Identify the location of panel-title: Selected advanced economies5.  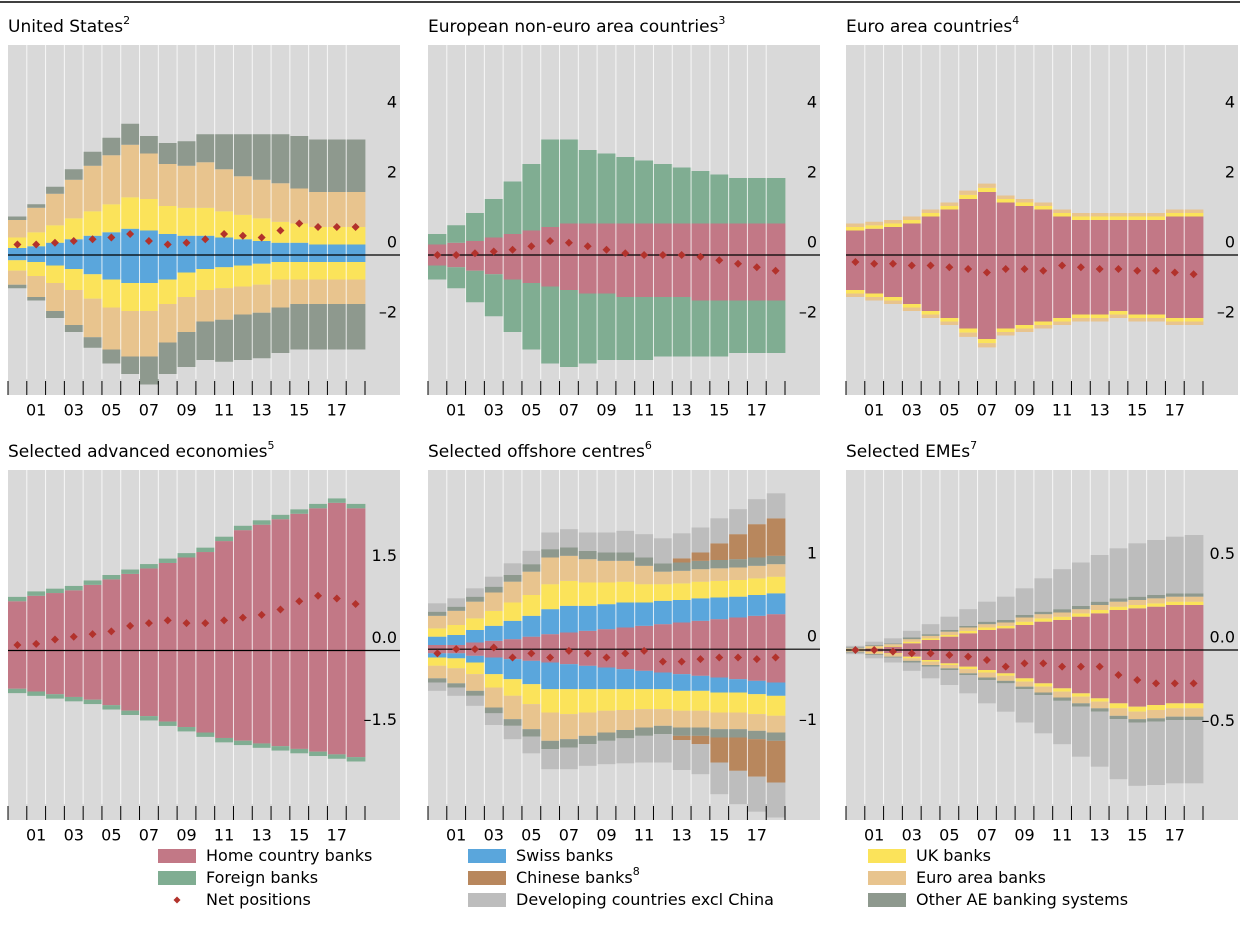
(141, 450).